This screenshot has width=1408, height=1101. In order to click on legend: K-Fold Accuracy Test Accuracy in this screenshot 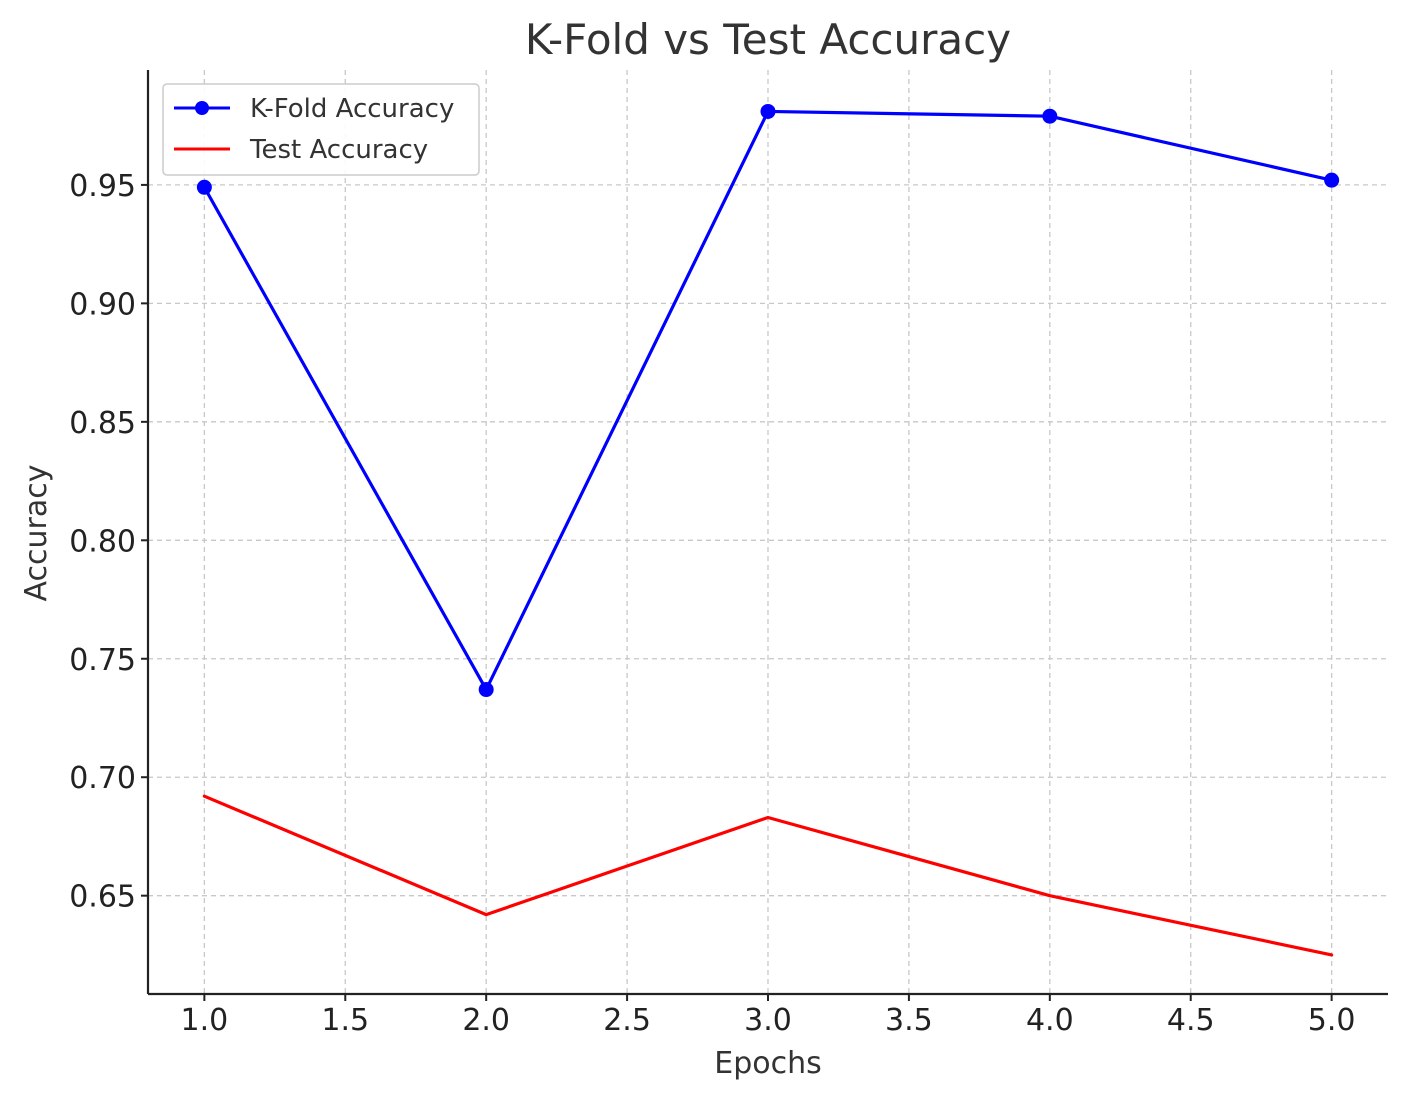, I will do `click(321, 129)`.